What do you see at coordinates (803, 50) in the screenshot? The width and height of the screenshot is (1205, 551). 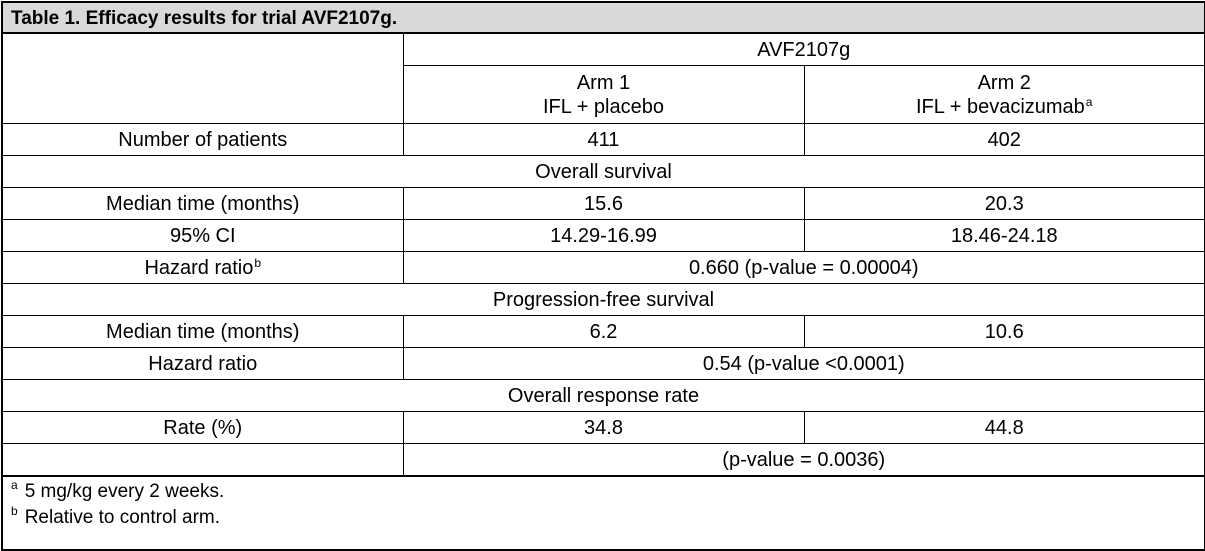 I see `study-header: AVF2107g` at bounding box center [803, 50].